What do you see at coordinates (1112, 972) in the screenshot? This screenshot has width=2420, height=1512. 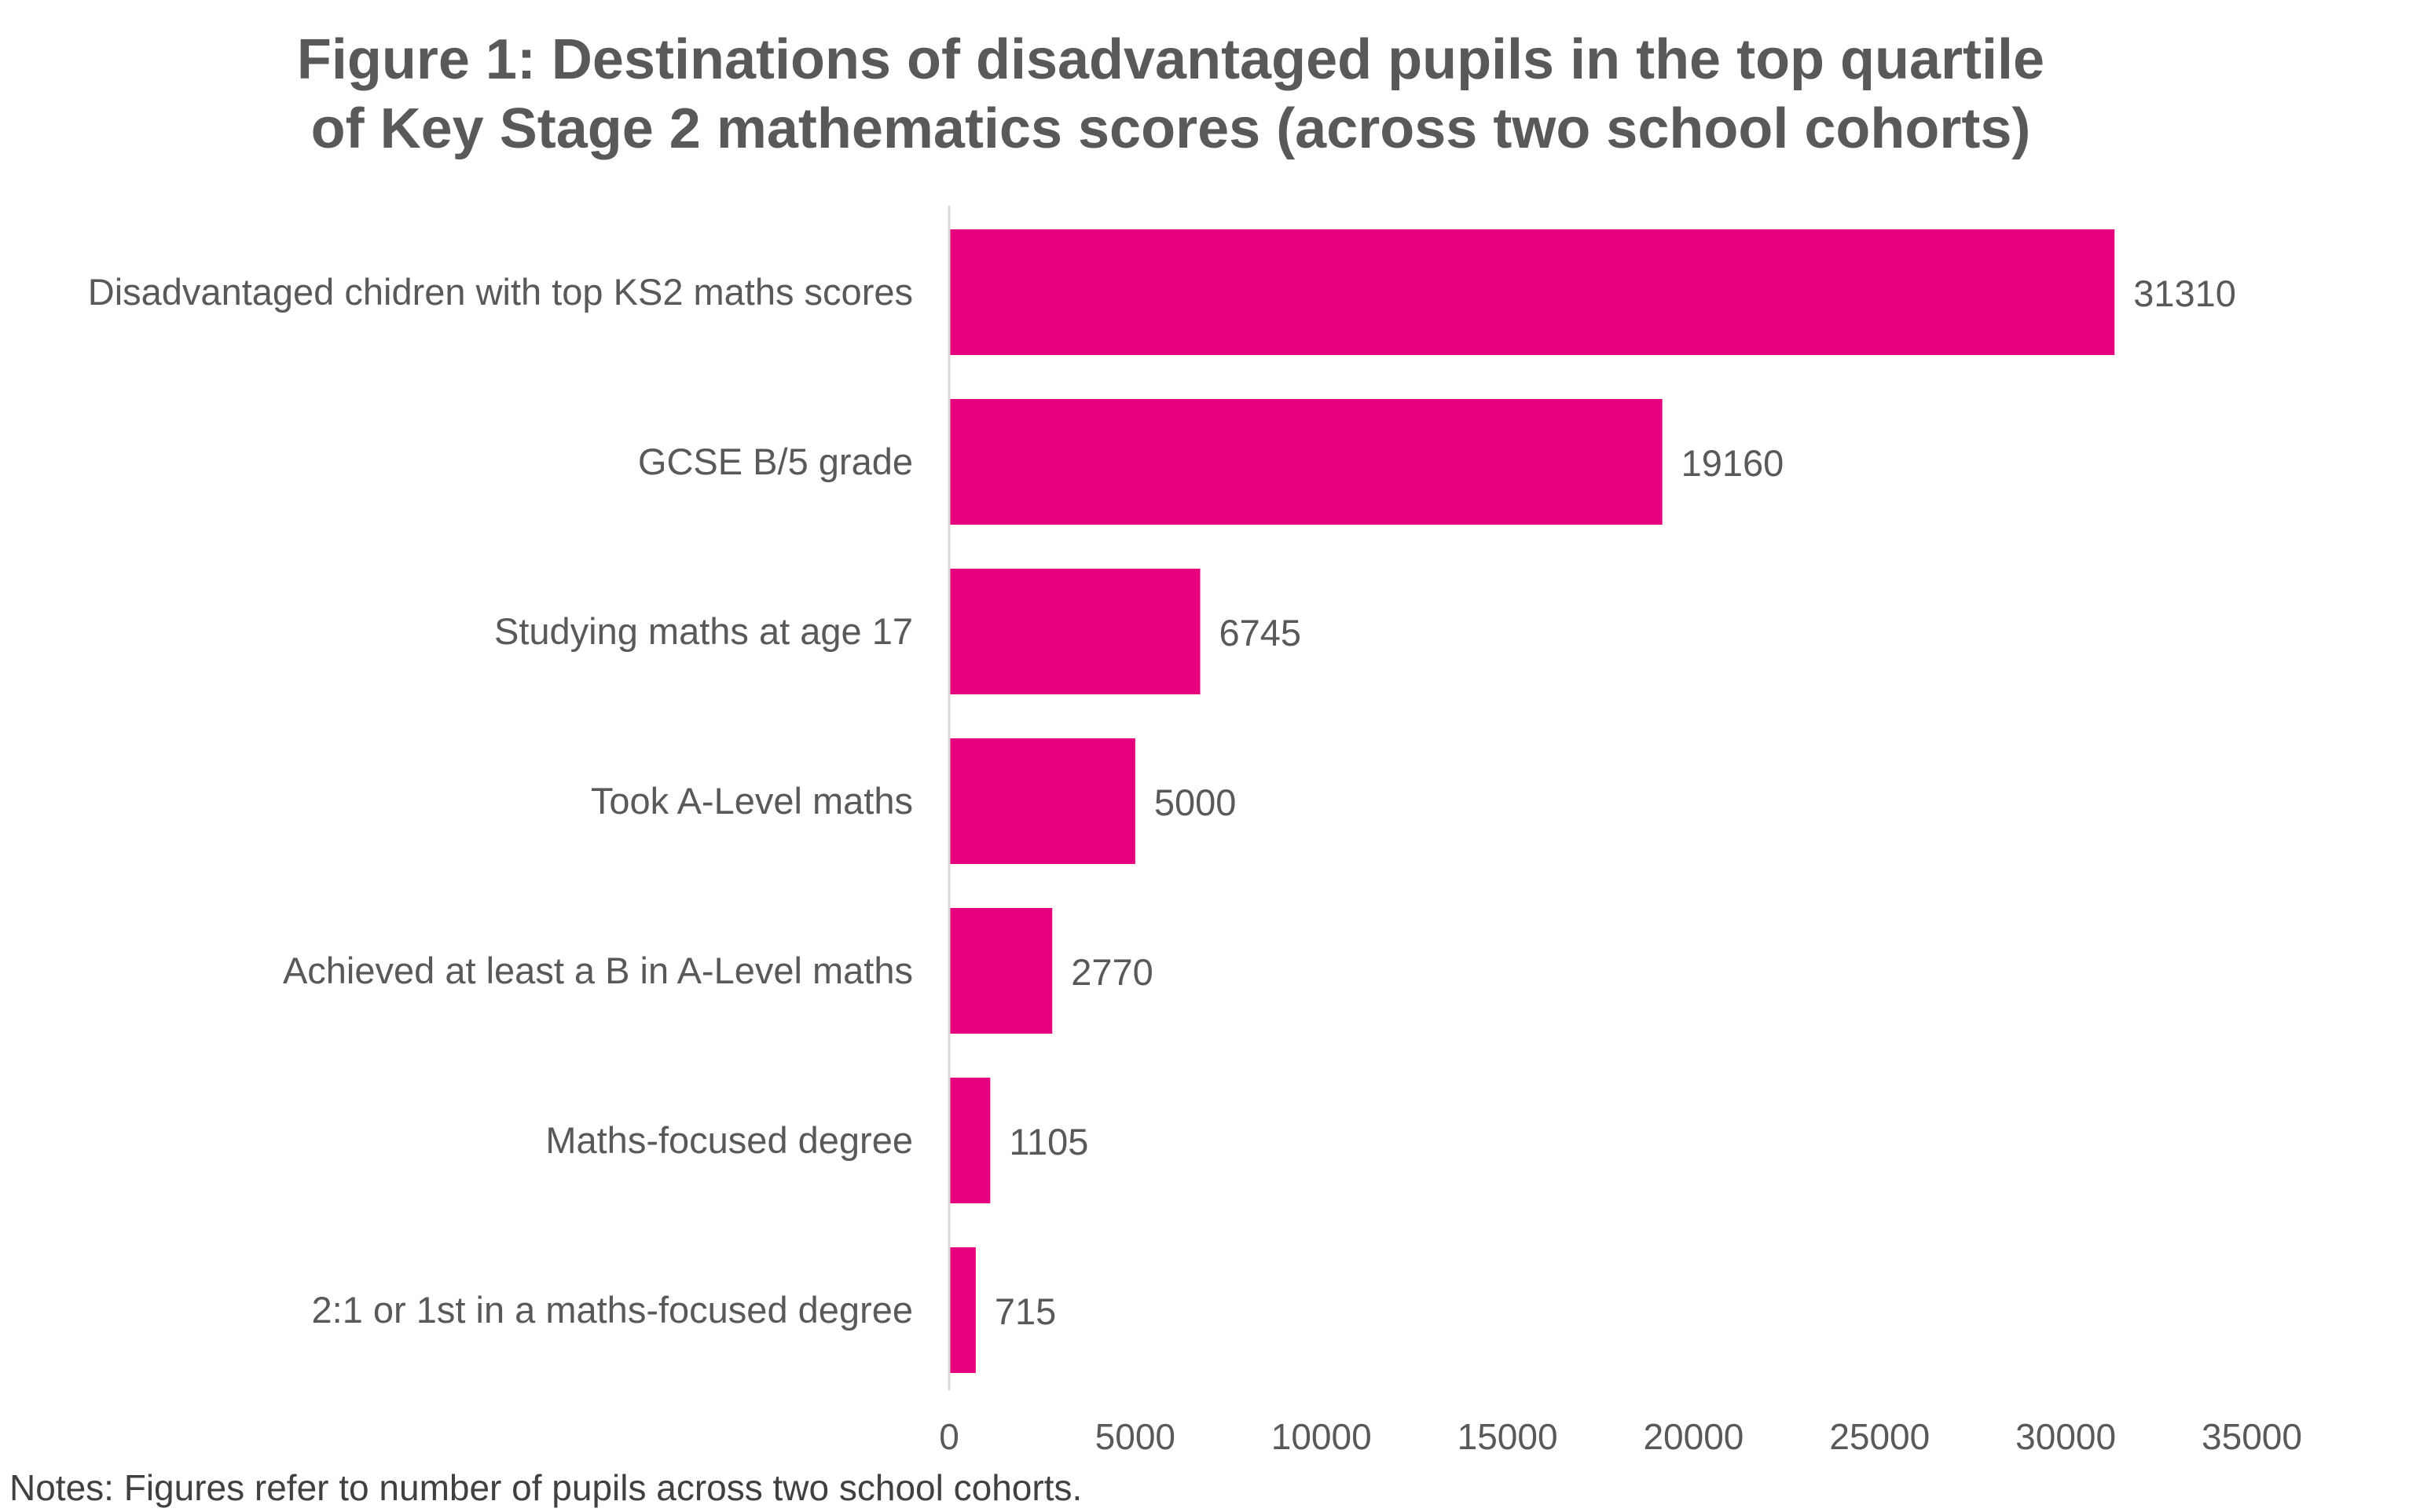 I see `value-label: 2770` at bounding box center [1112, 972].